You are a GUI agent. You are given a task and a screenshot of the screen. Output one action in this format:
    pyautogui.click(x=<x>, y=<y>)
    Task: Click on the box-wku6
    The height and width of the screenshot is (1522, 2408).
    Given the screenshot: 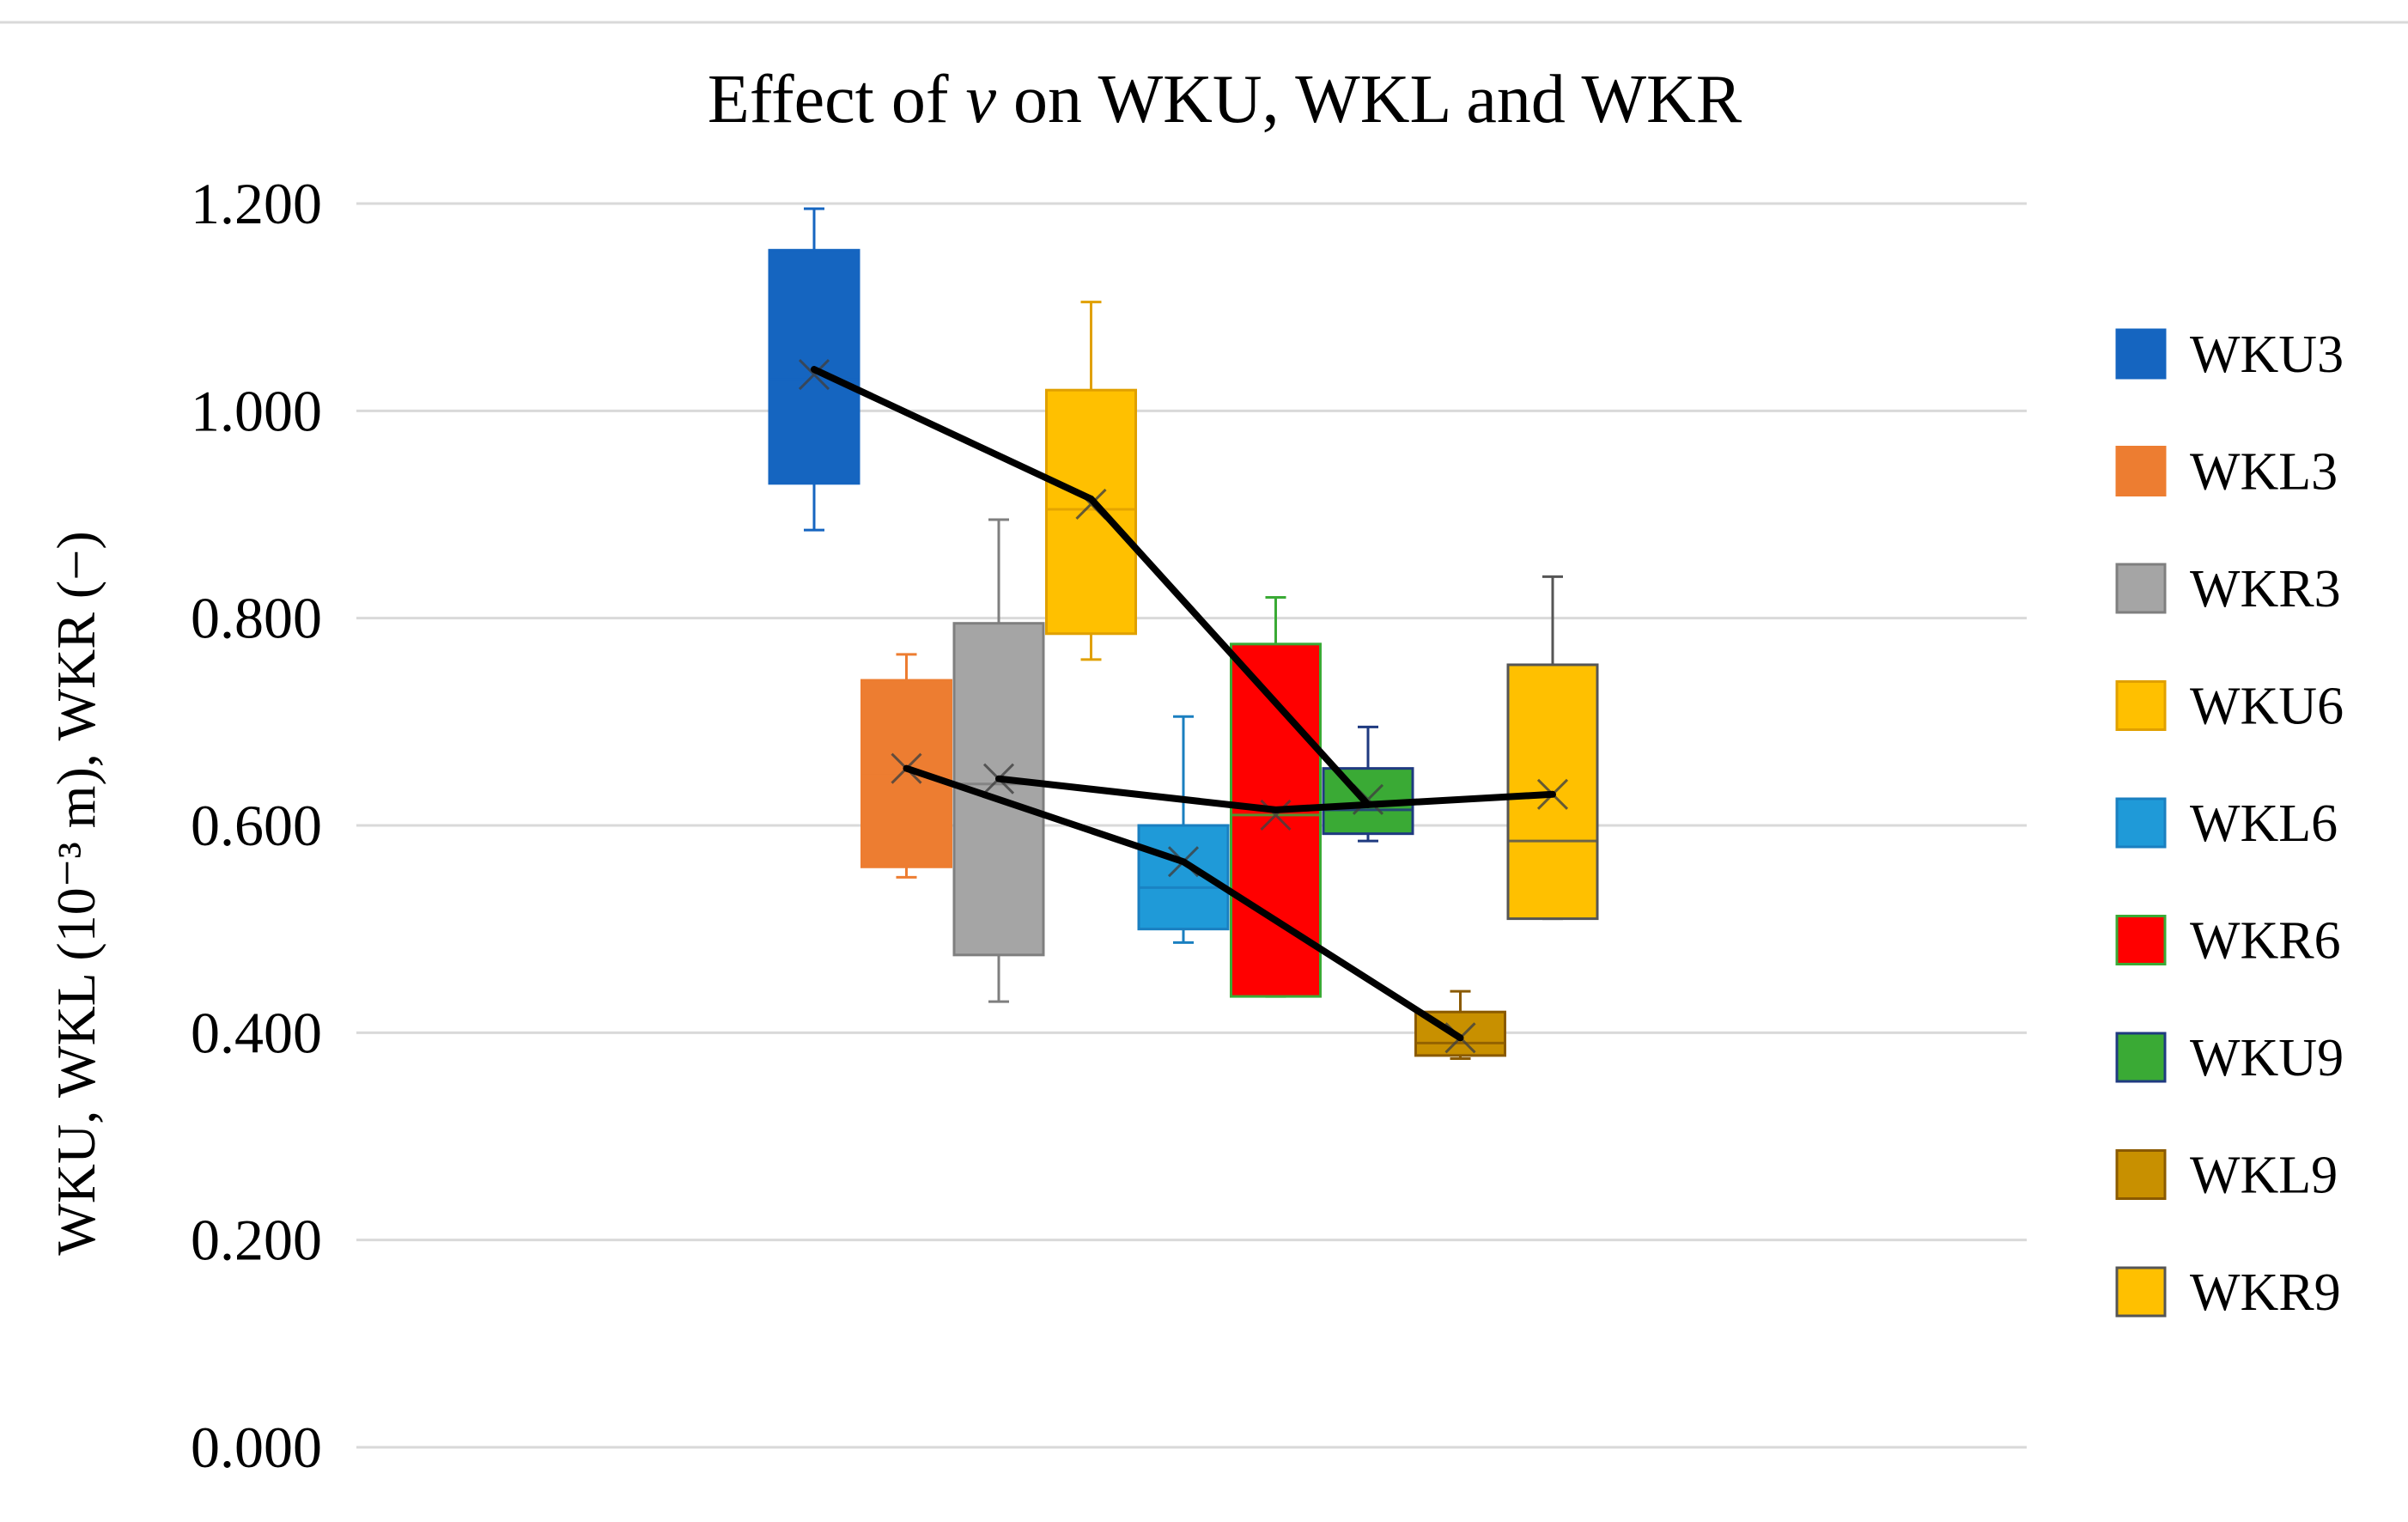 What is the action you would take?
    pyautogui.click(x=1091, y=481)
    